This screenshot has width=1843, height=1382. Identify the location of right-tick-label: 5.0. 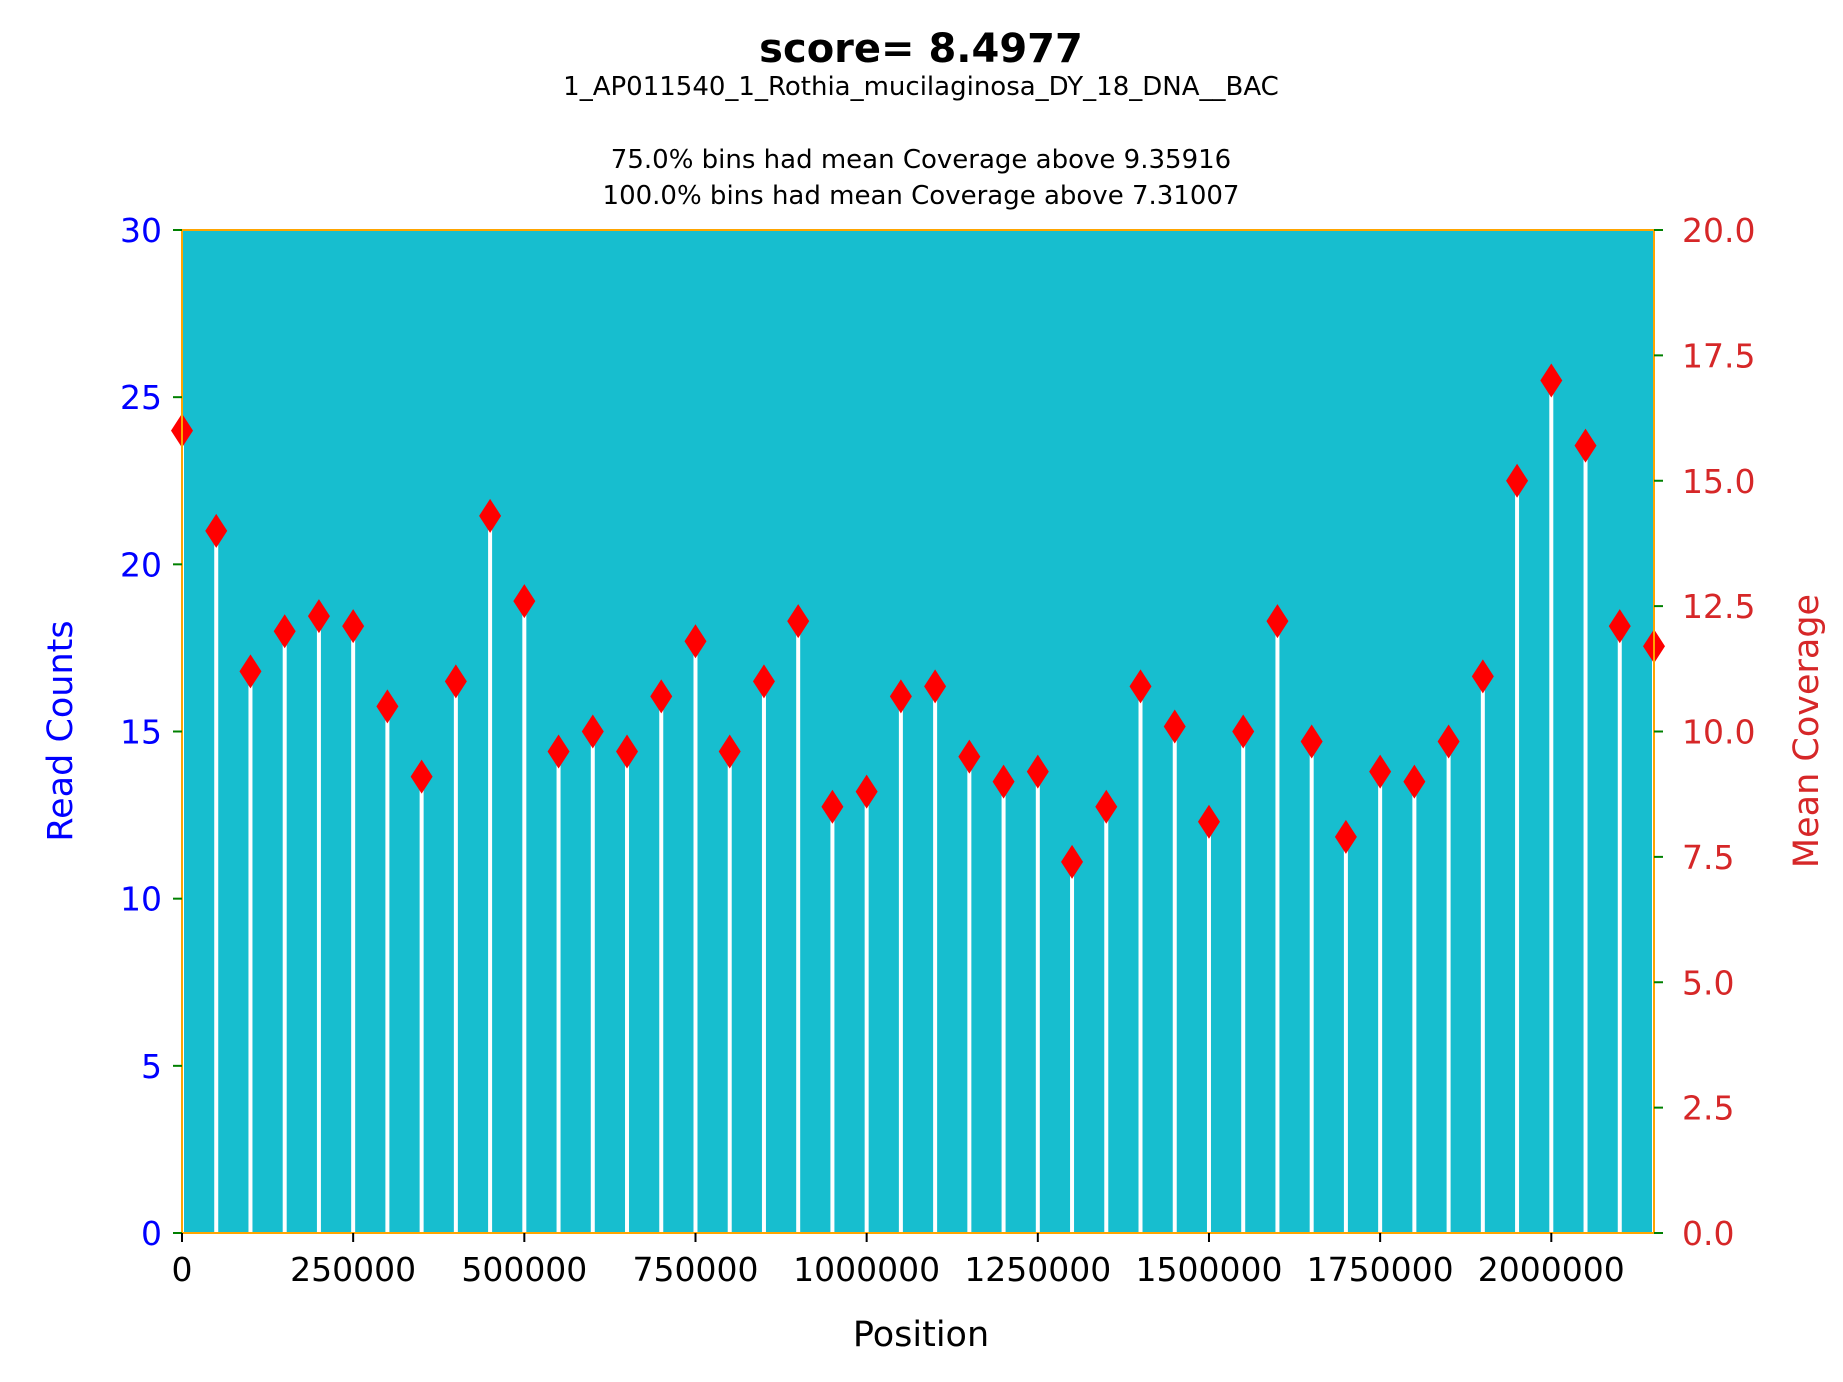
(1708, 982).